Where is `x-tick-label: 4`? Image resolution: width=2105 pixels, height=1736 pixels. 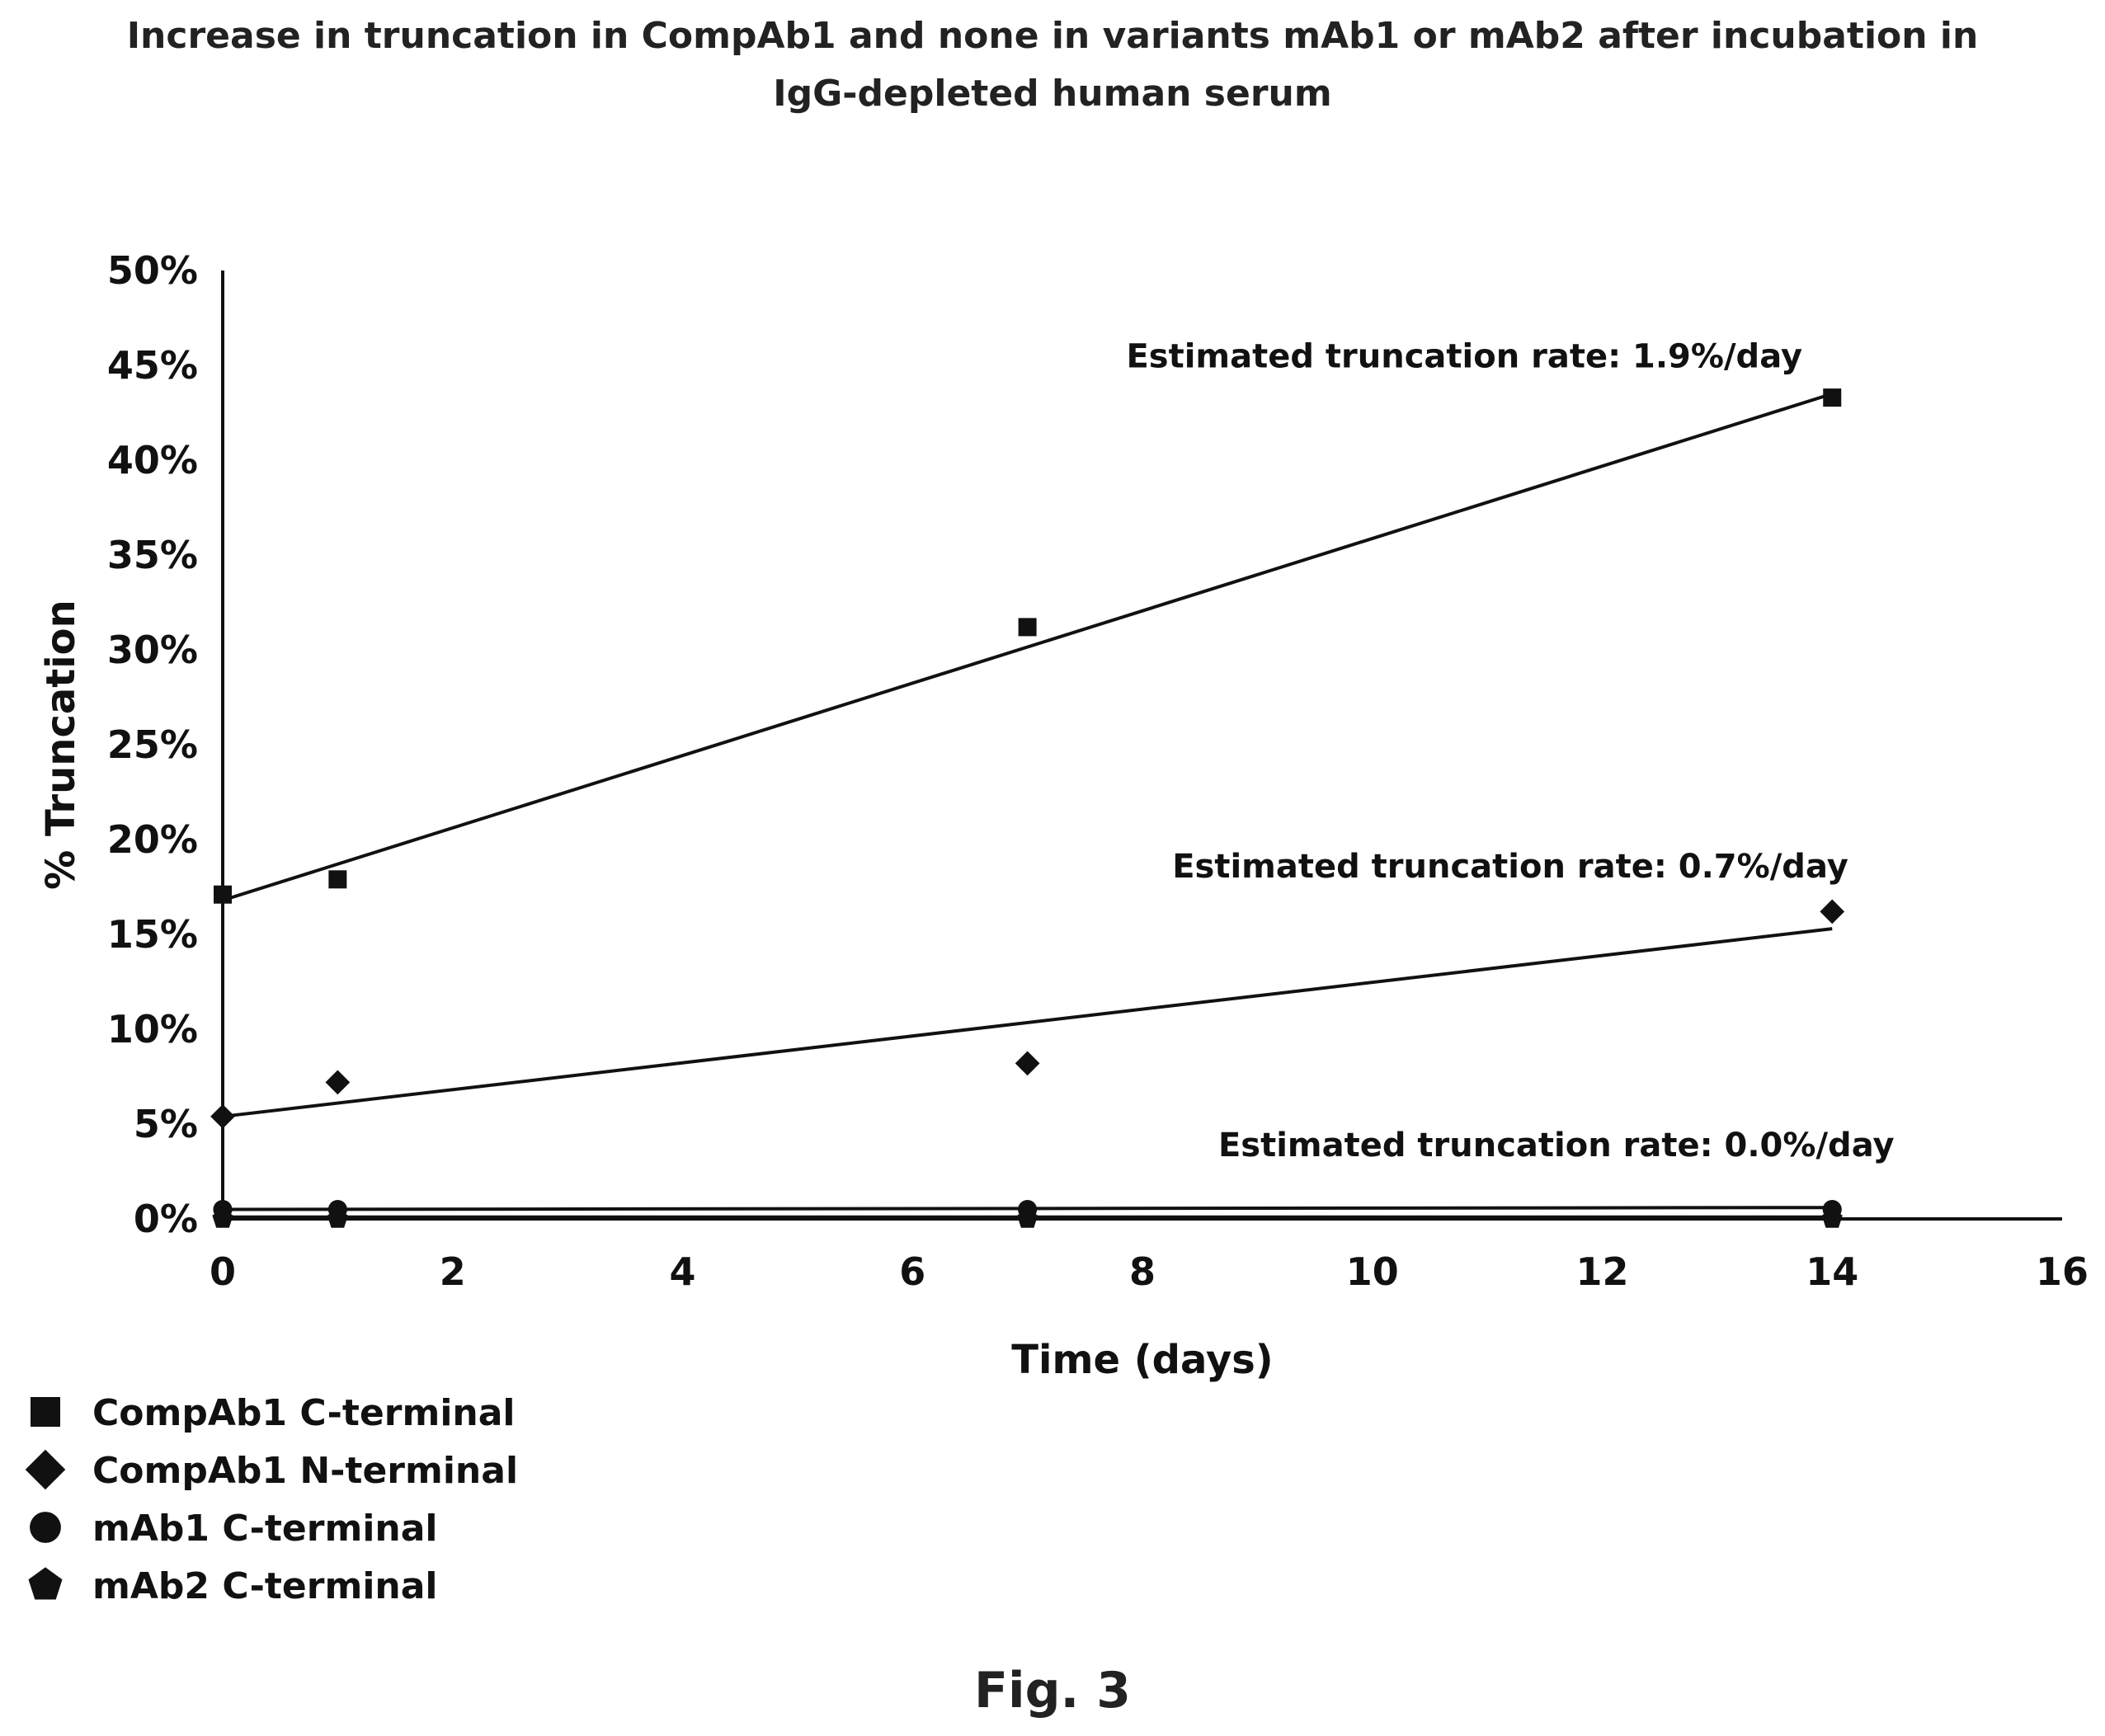
x-tick-label: 4 is located at coordinates (682, 1271).